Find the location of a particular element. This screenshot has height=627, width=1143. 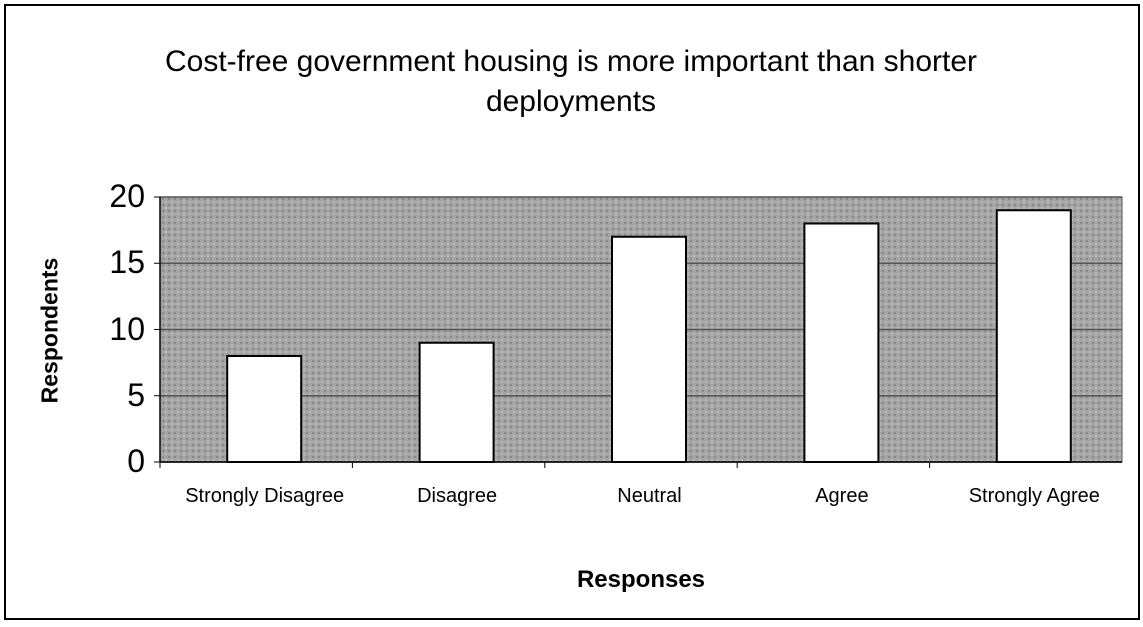

y-tick-label: 5 is located at coordinates (136, 394).